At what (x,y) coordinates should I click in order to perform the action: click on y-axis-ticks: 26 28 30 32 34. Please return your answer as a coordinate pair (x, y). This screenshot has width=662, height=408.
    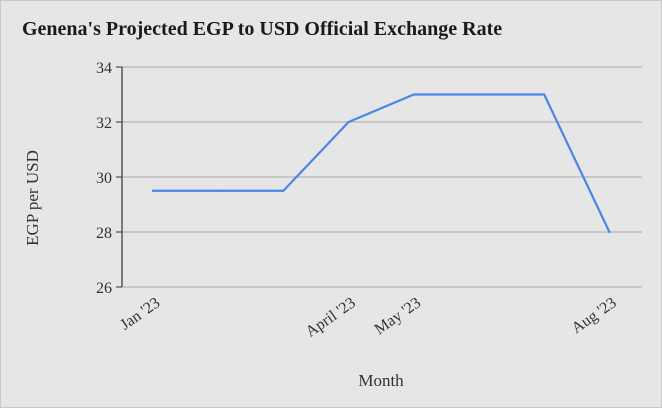
    Looking at the image, I should click on (109, 178).